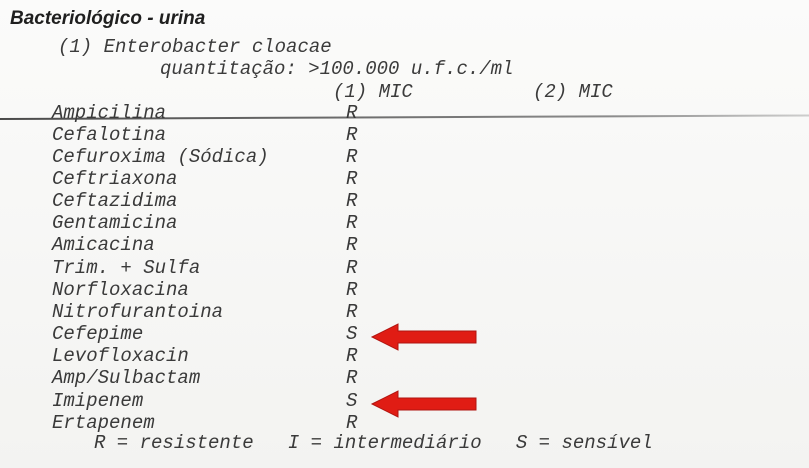 Image resolution: width=809 pixels, height=468 pixels. What do you see at coordinates (109, 113) in the screenshot?
I see `antibiotic-name: Ampicilina` at bounding box center [109, 113].